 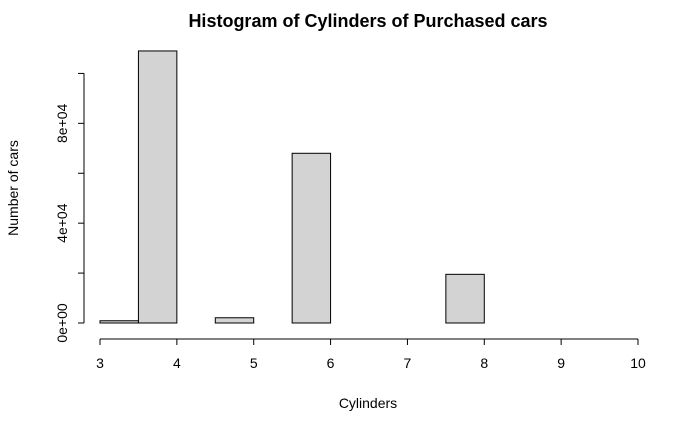 I want to click on y-tick-label: 8e+04, so click(x=62, y=123).